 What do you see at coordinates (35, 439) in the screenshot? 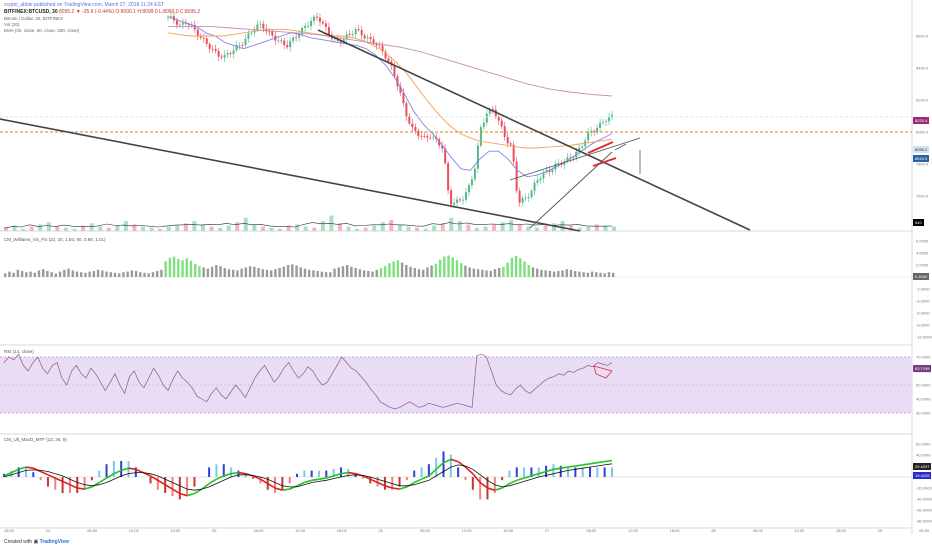
I see `ult-macd-legend: CM_Ult_MacD_MTF (12, 26, 9)` at bounding box center [35, 439].